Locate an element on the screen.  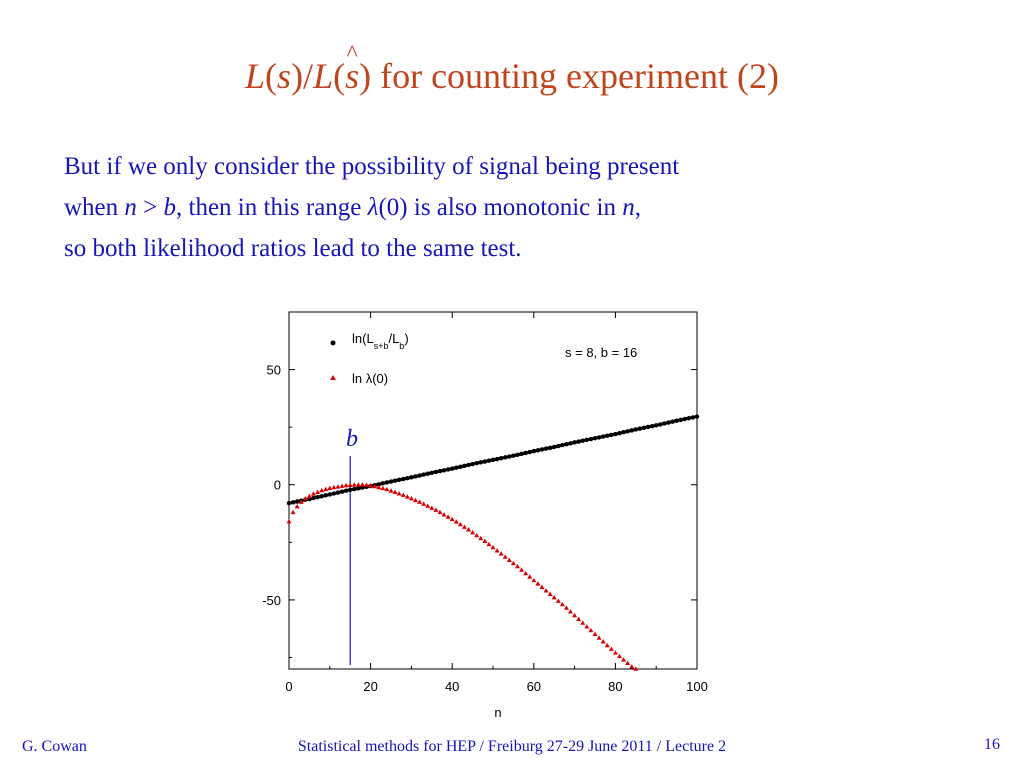
title-s: s is located at coordinates (284, 76).